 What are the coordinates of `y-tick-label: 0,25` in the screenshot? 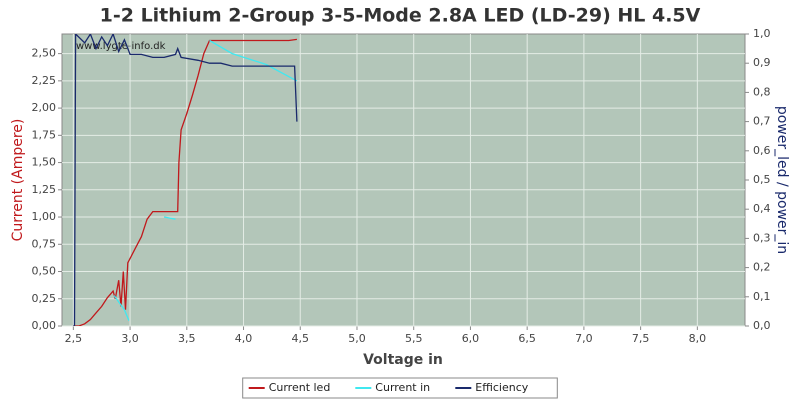 It's located at (44, 298).